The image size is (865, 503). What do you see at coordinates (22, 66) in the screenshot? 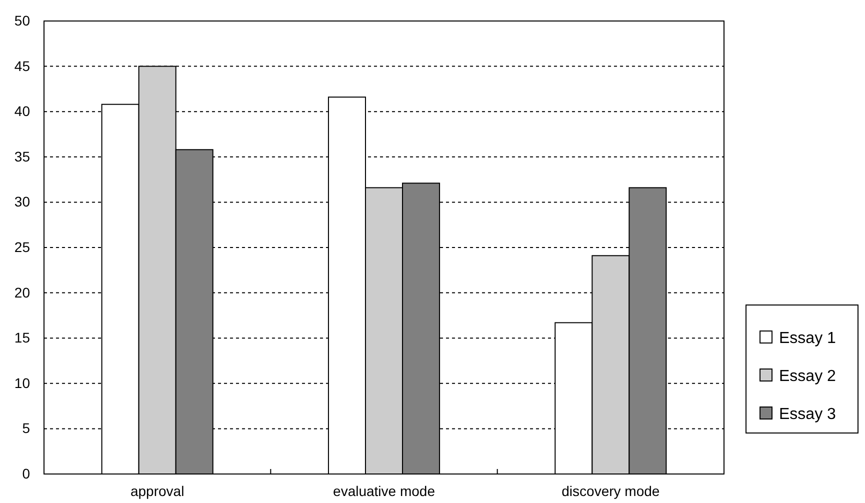
I see `y-tick-label: 45` at bounding box center [22, 66].